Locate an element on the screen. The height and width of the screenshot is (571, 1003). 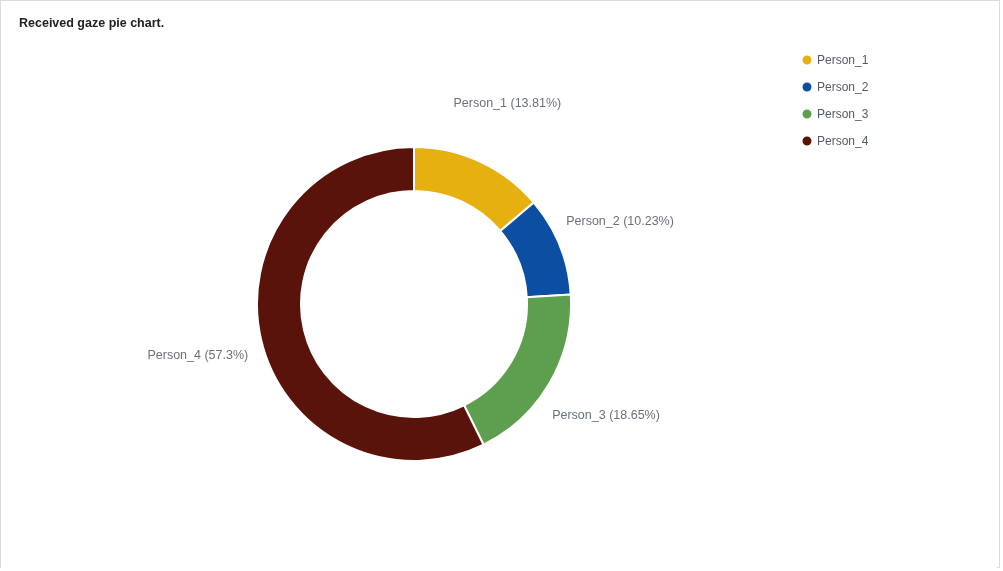
data-label: Person_3 (18.65%) is located at coordinates (606, 415).